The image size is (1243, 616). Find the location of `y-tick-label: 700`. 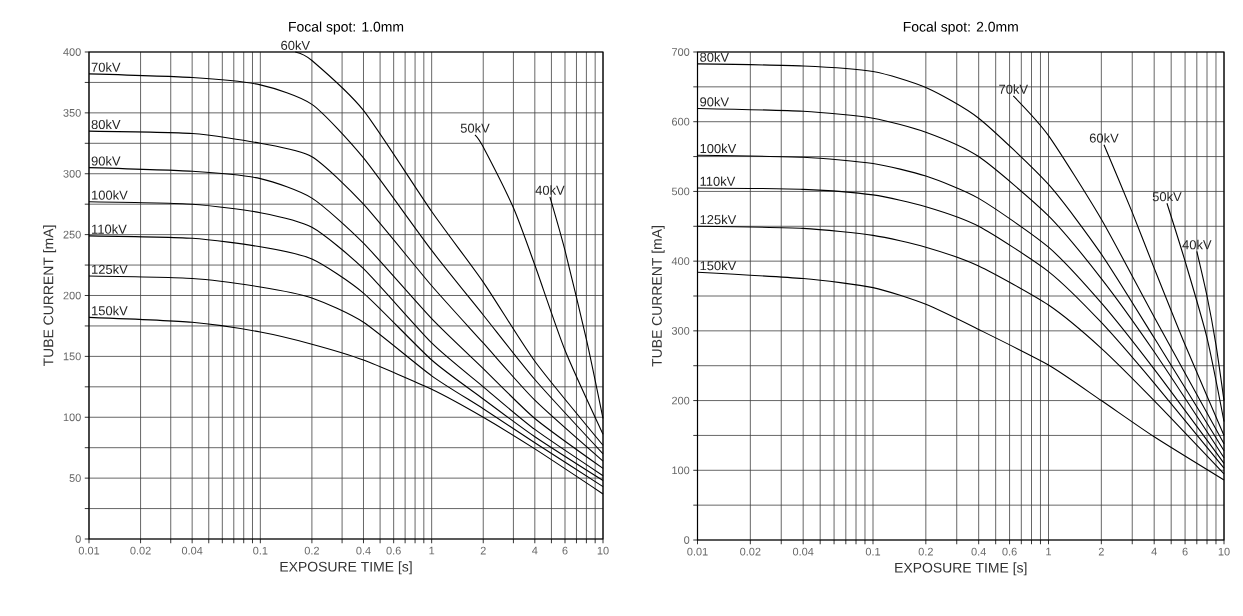

y-tick-label: 700 is located at coordinates (681, 52).